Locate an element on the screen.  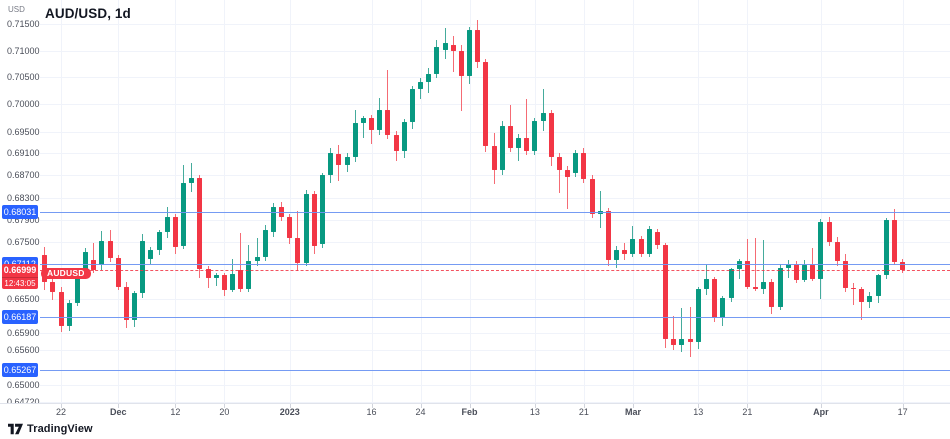
symbol-price-label-pill: AUDUSD is located at coordinates (66, 274).